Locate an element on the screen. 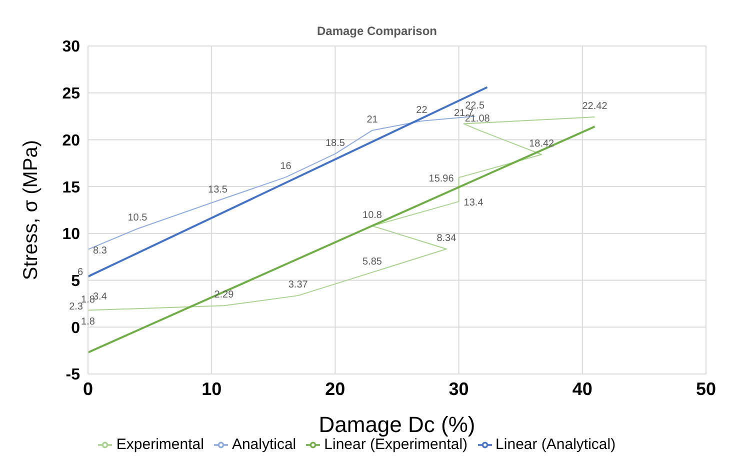  data-label: 5.85 is located at coordinates (372, 262).